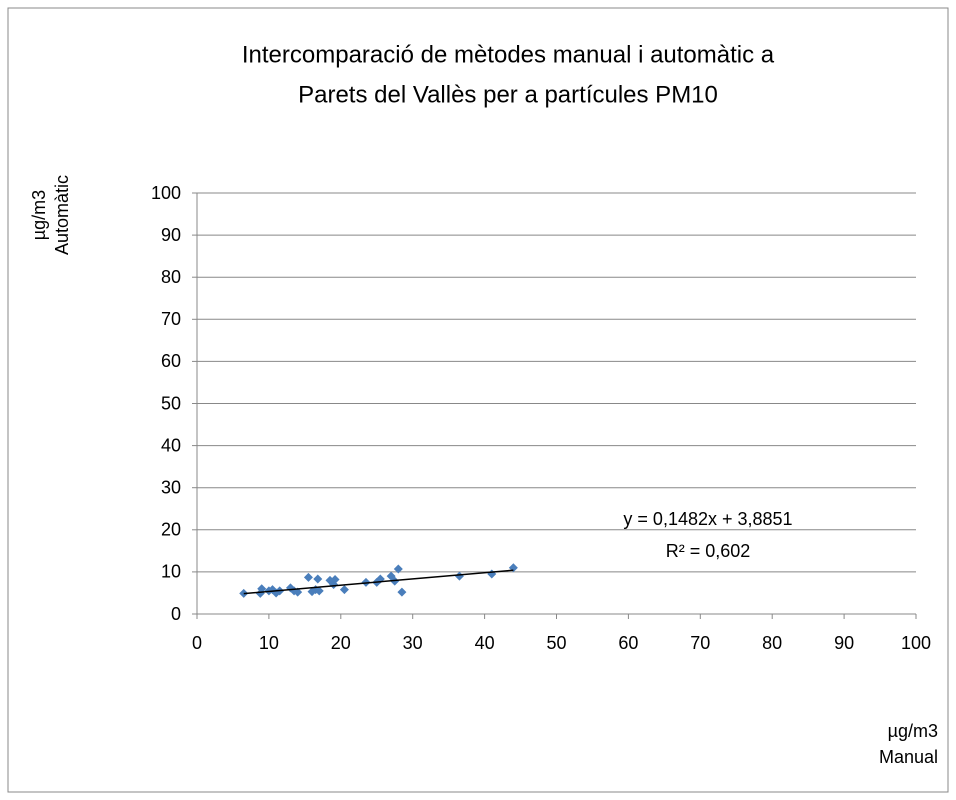 This screenshot has width=956, height=800. I want to click on y-tick-label: 90, so click(171, 235).